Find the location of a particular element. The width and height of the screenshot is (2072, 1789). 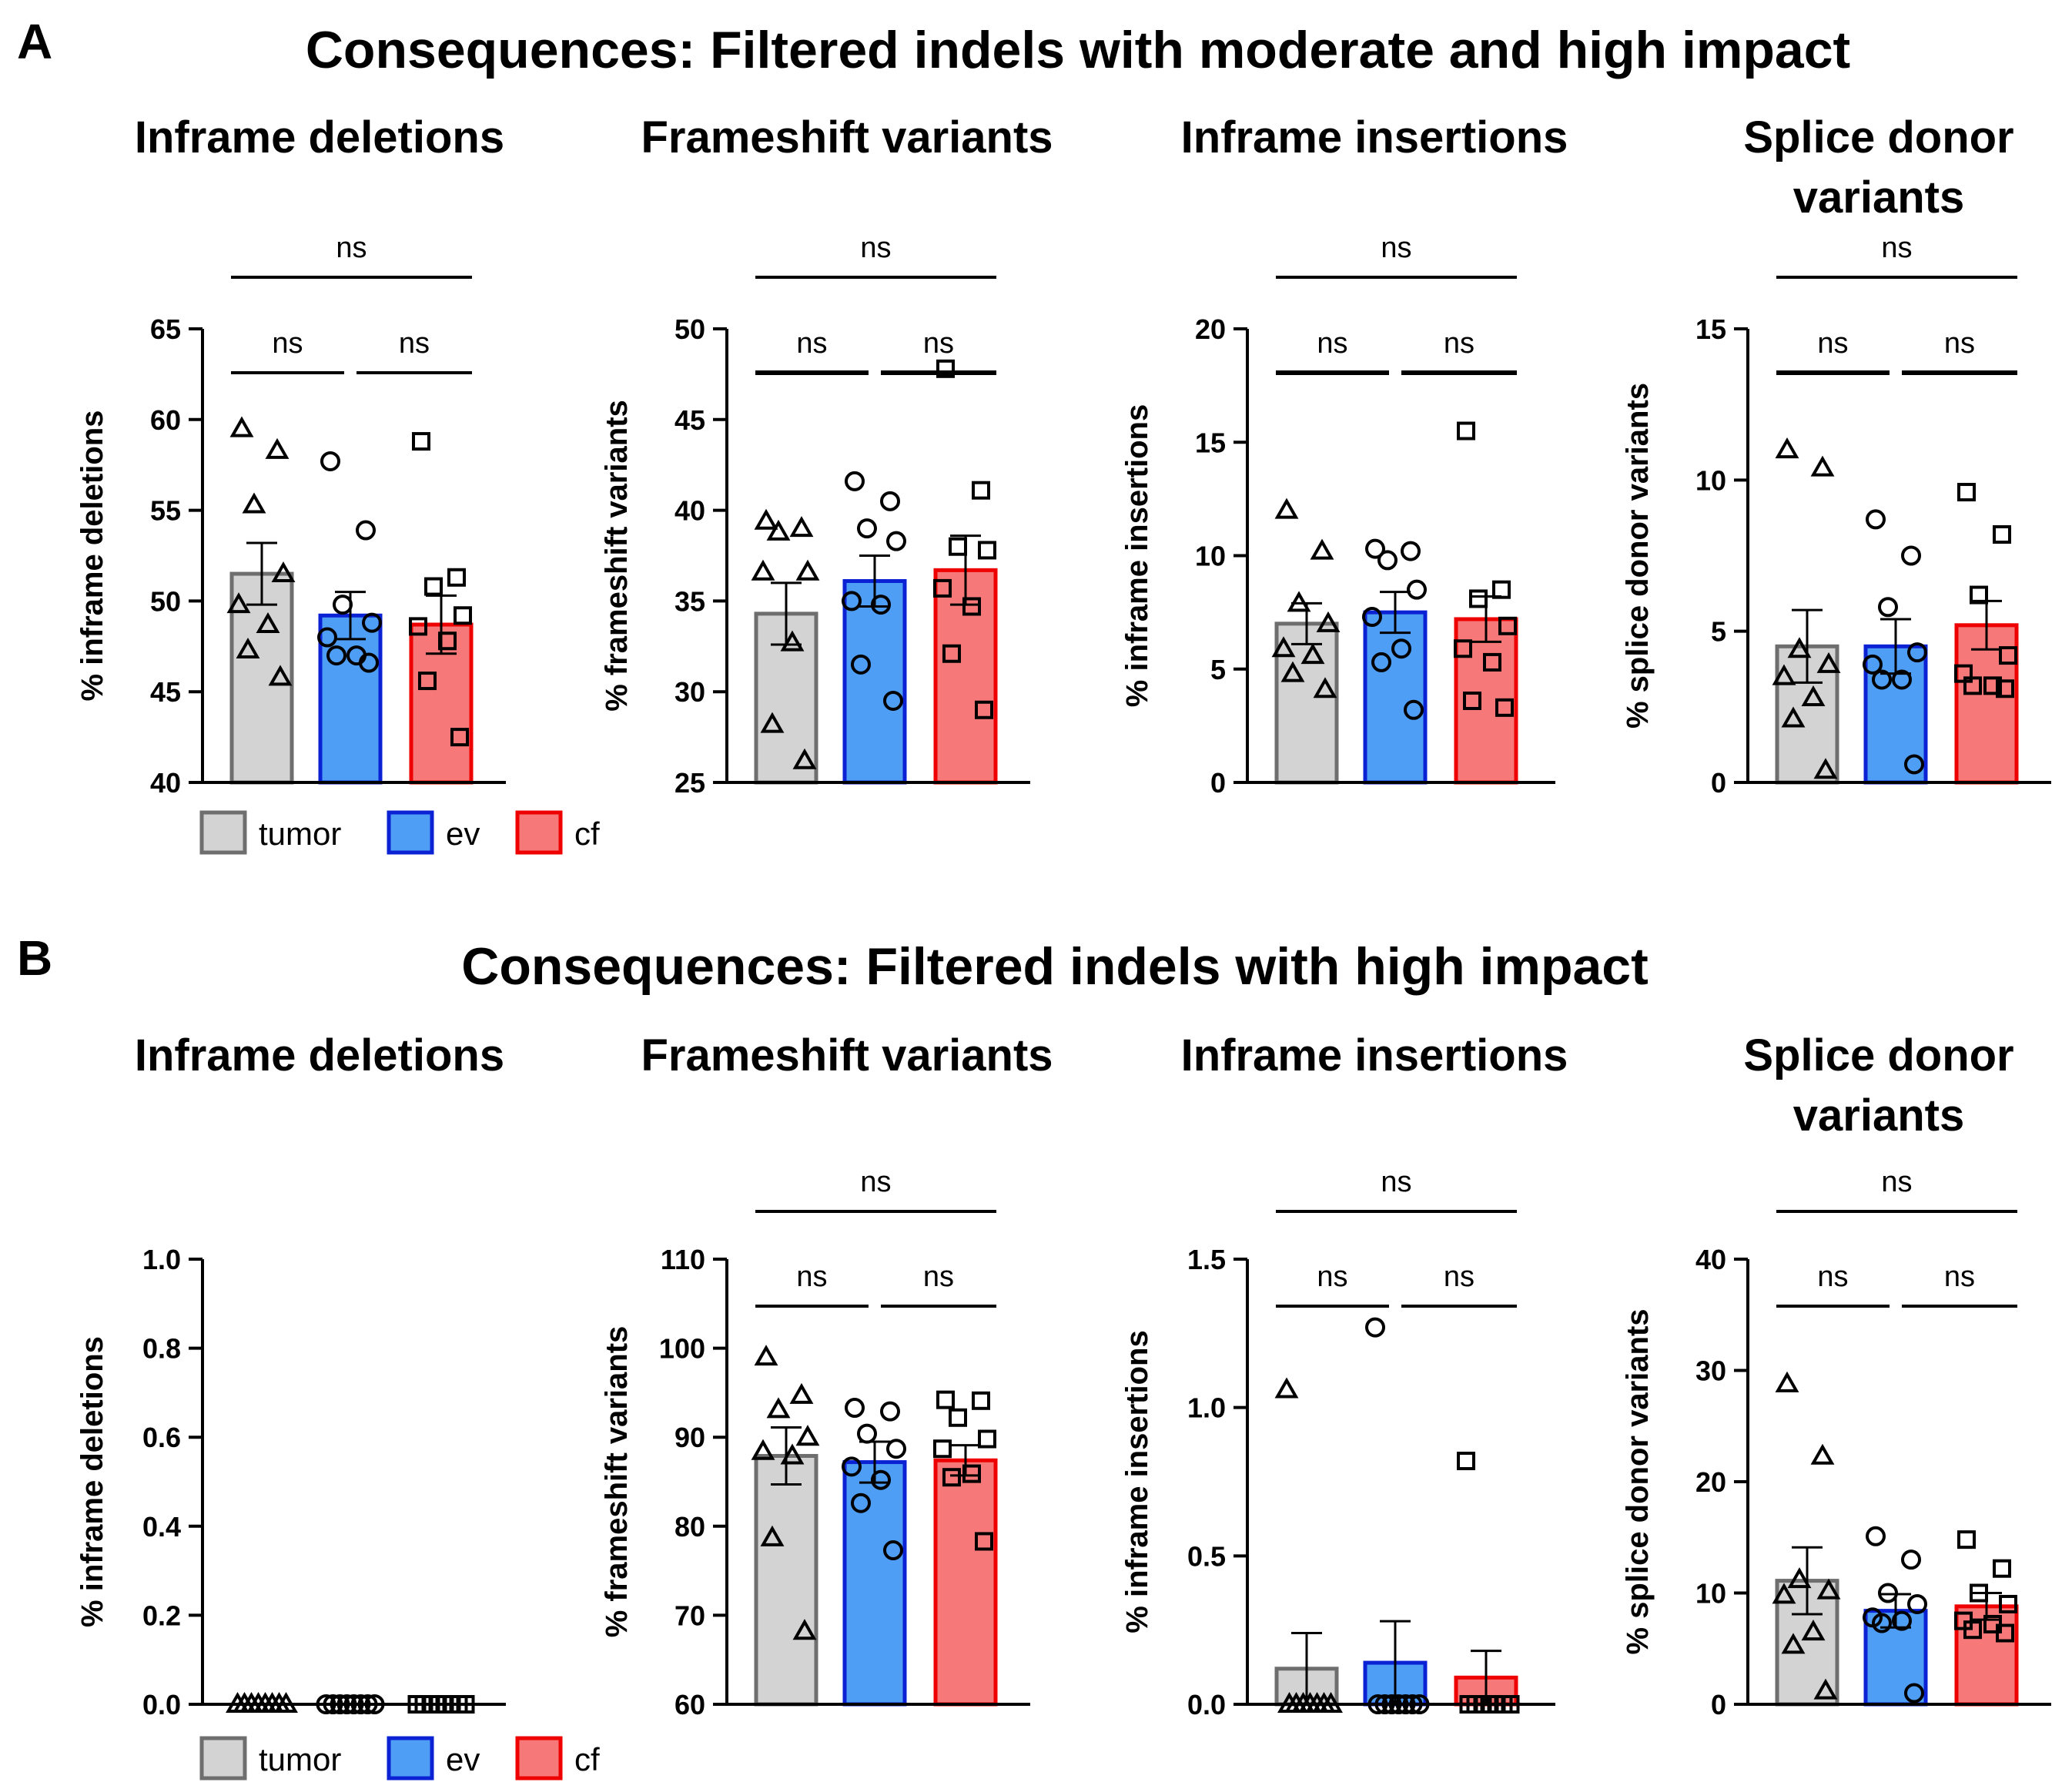

bar-tumor is located at coordinates (1307, 703).